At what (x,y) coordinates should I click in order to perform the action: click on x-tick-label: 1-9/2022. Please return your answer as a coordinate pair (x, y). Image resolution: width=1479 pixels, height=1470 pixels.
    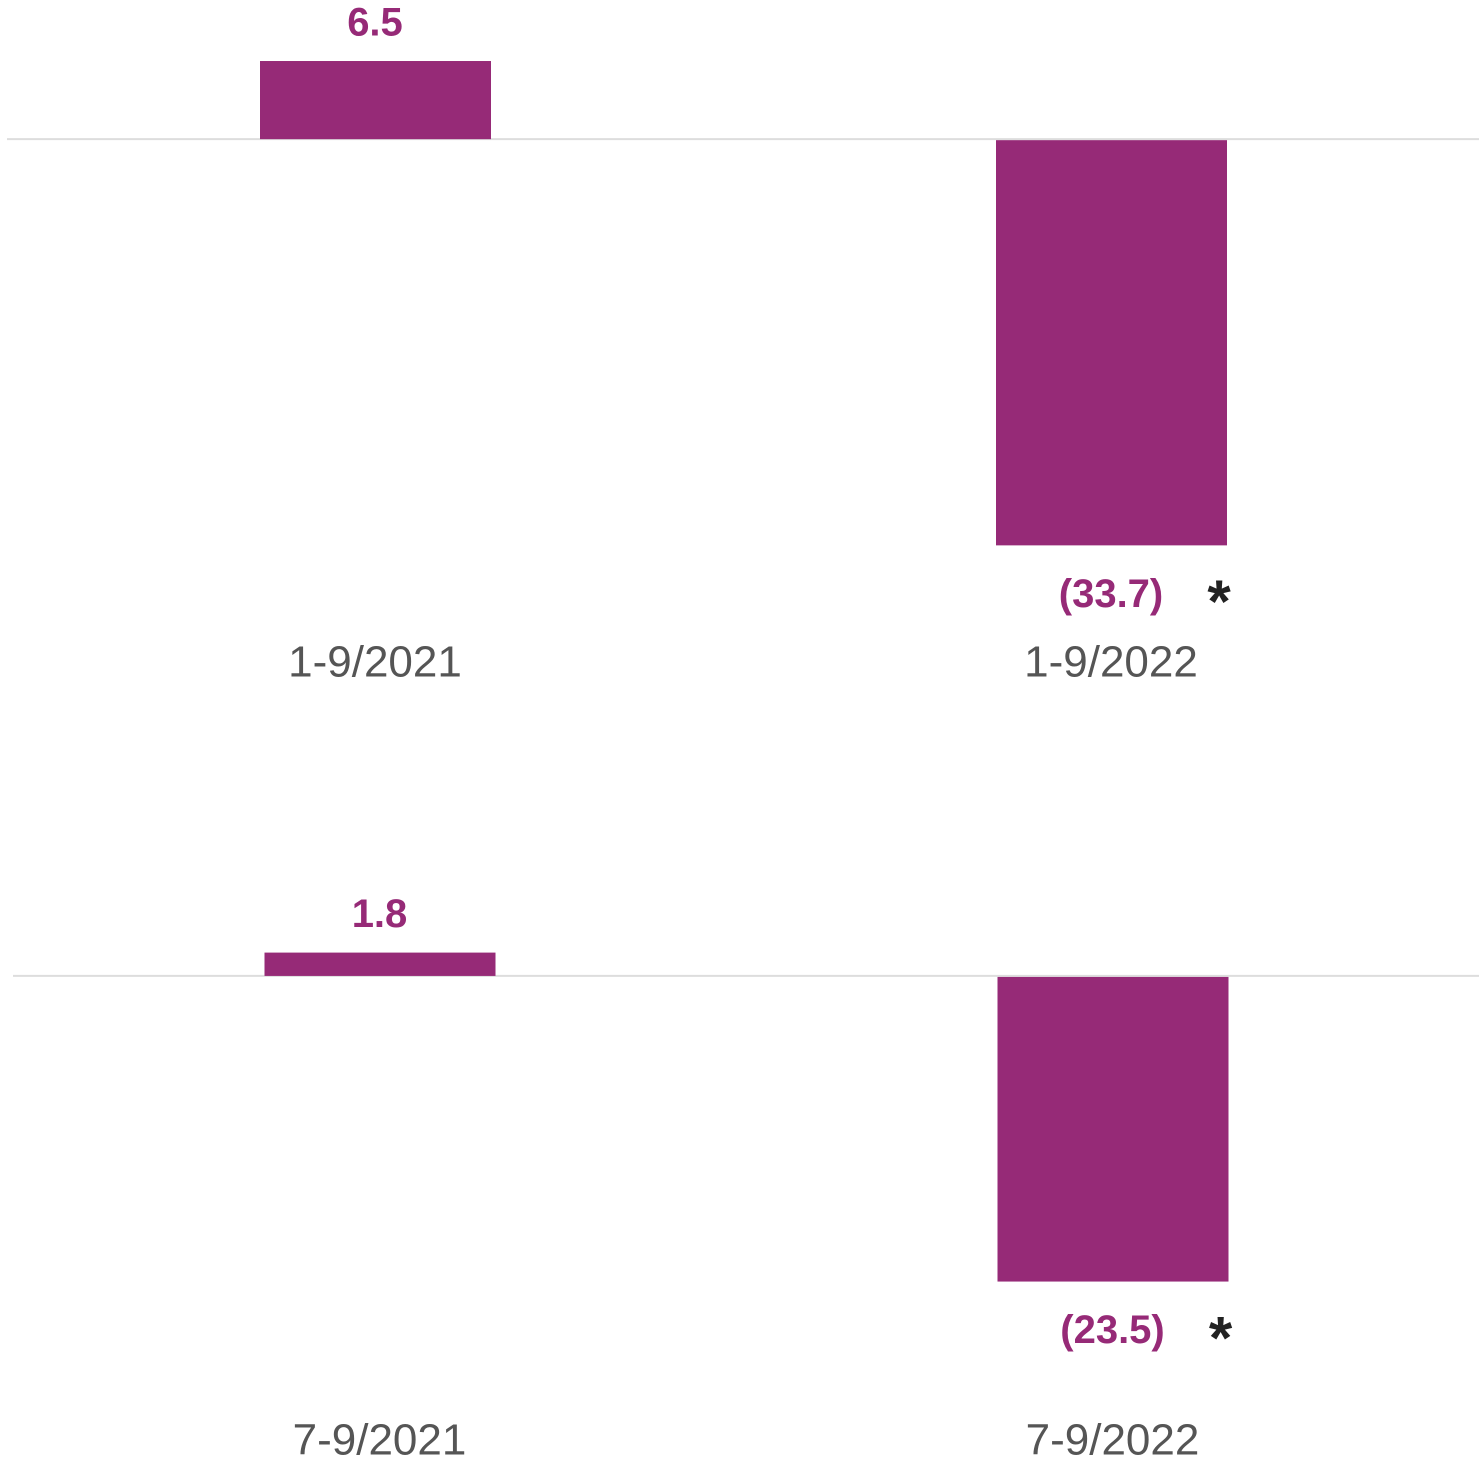
    Looking at the image, I should click on (1111, 662).